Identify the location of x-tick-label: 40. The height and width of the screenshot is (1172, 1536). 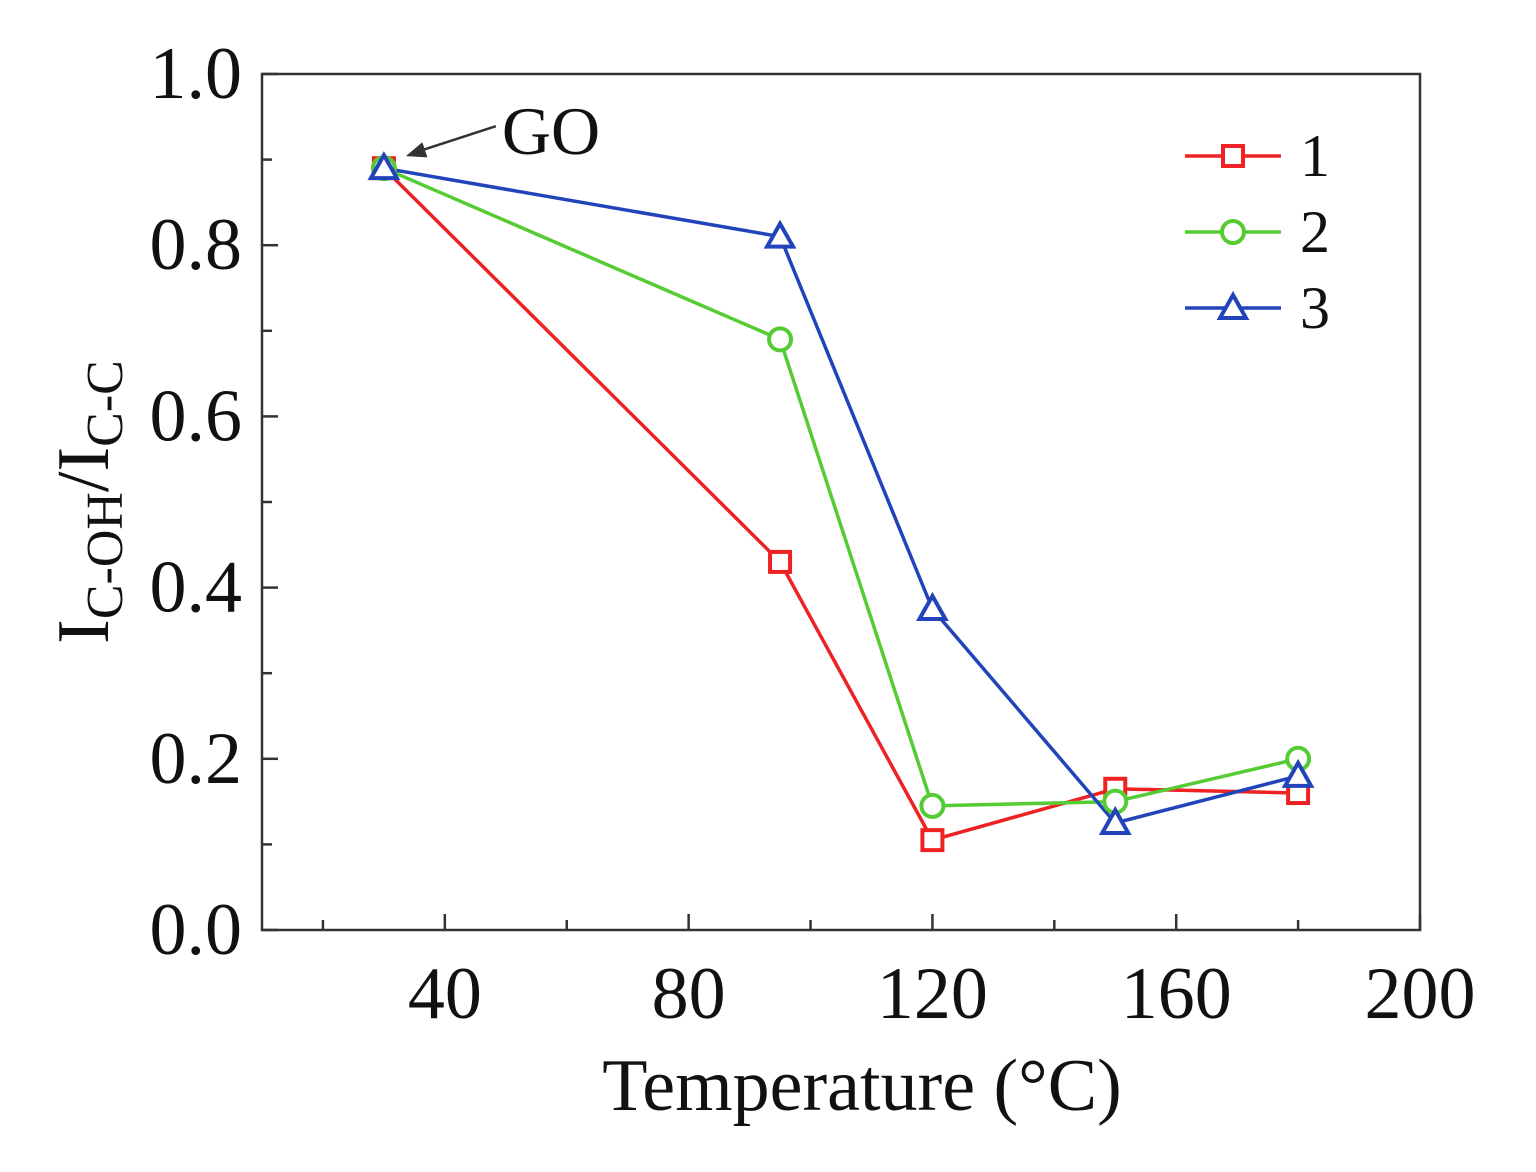
(445, 994).